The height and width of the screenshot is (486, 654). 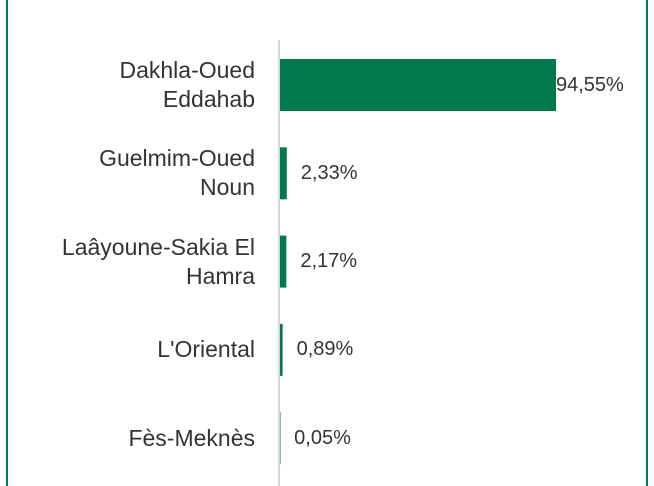 What do you see at coordinates (325, 349) in the screenshot?
I see `value-label: 0,89%` at bounding box center [325, 349].